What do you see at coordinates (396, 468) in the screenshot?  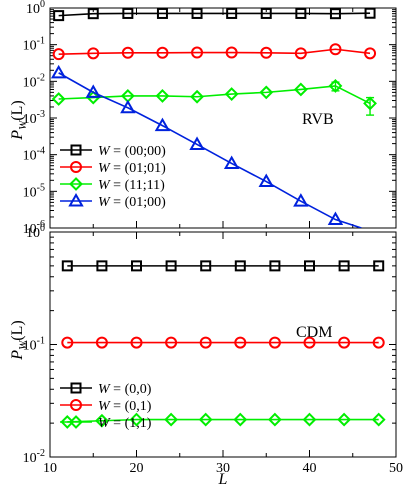 I see `x-tick-label: 50` at bounding box center [396, 468].